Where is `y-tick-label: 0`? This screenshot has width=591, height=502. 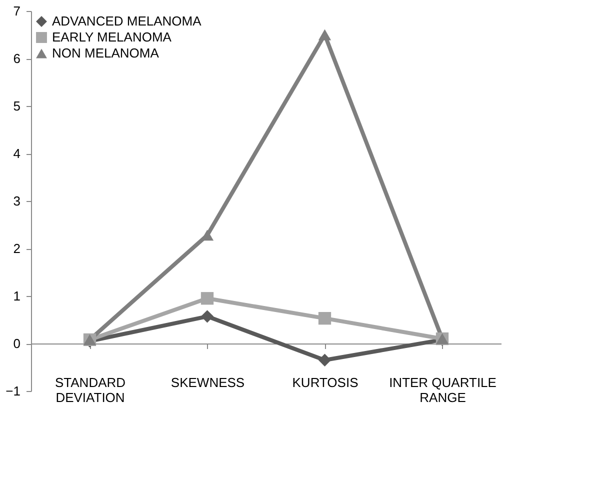
y-tick-label: 0 is located at coordinates (16, 343).